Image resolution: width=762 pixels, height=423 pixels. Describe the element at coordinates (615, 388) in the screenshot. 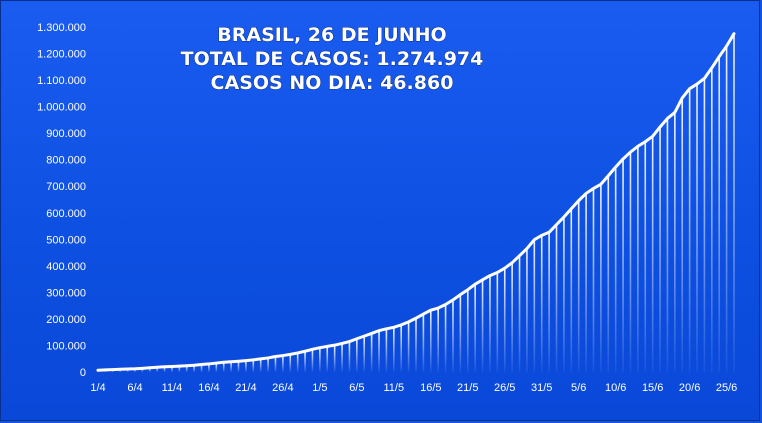

I see `x-tick-label: 10/6` at that location.